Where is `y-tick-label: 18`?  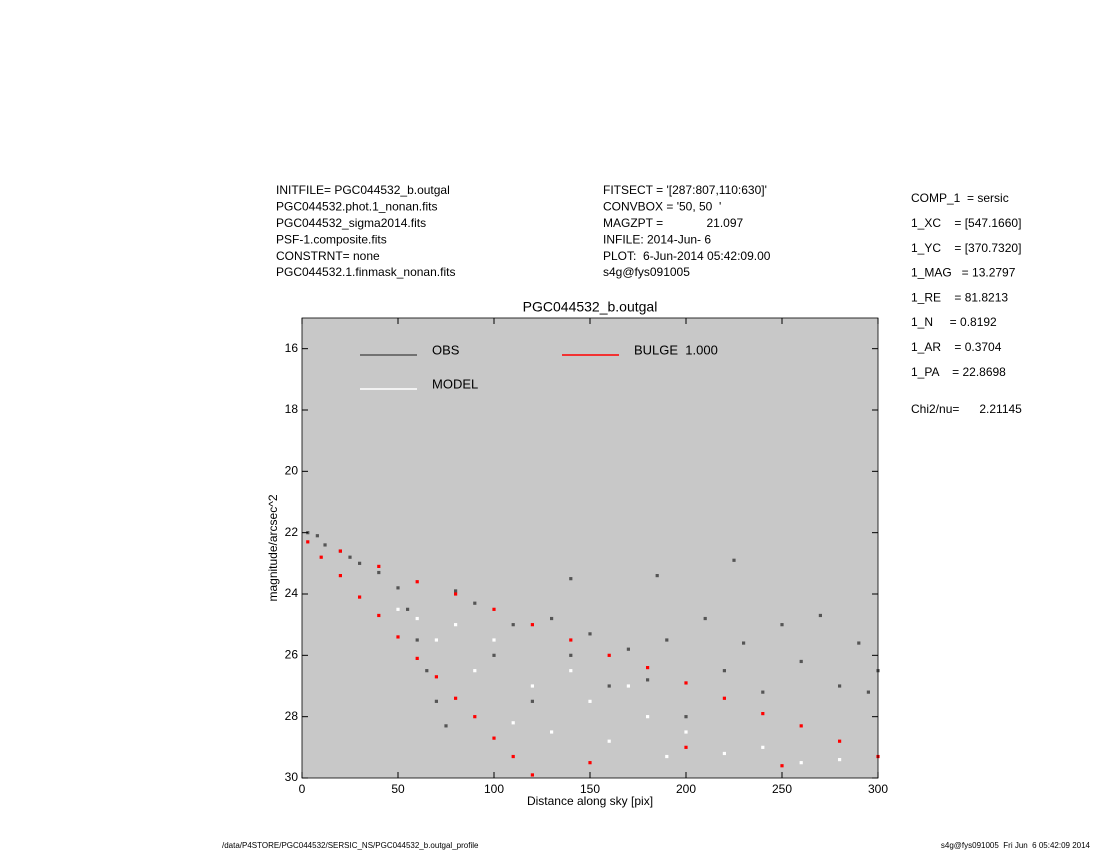 y-tick-label: 18 is located at coordinates (292, 409).